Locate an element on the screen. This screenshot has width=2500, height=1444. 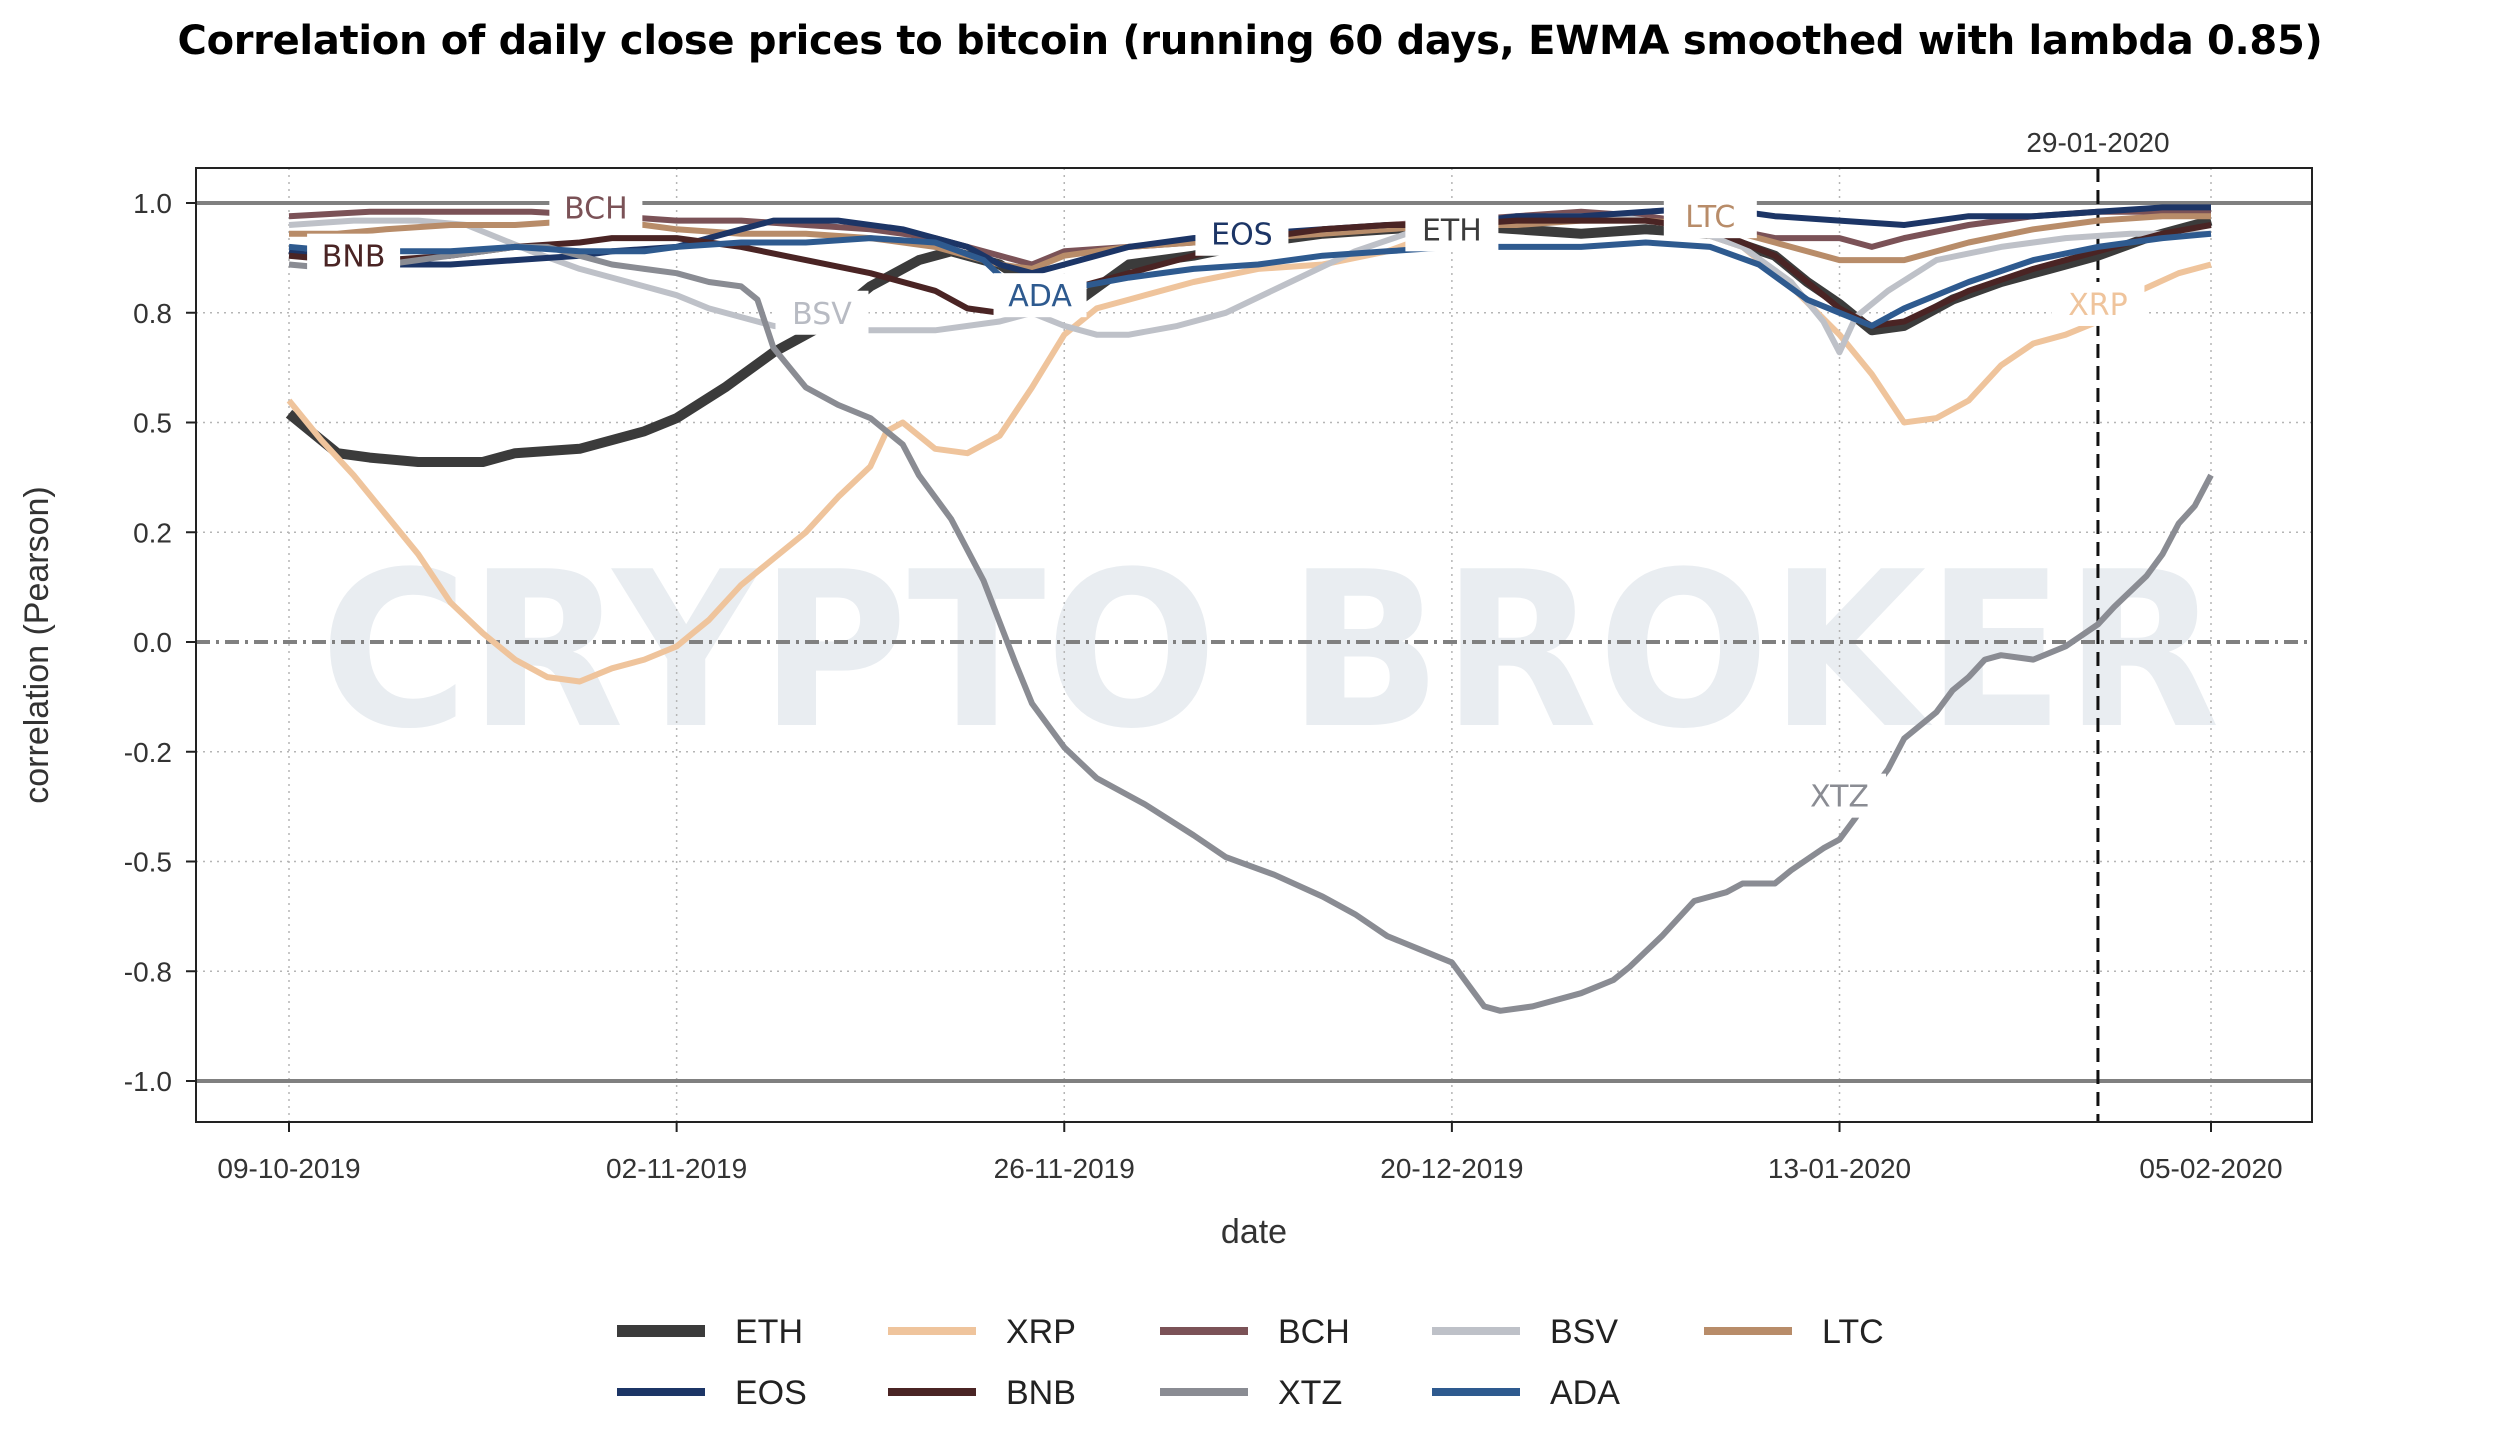
watermark-text: CRYPTO BROKER is located at coordinates (1270, 650).